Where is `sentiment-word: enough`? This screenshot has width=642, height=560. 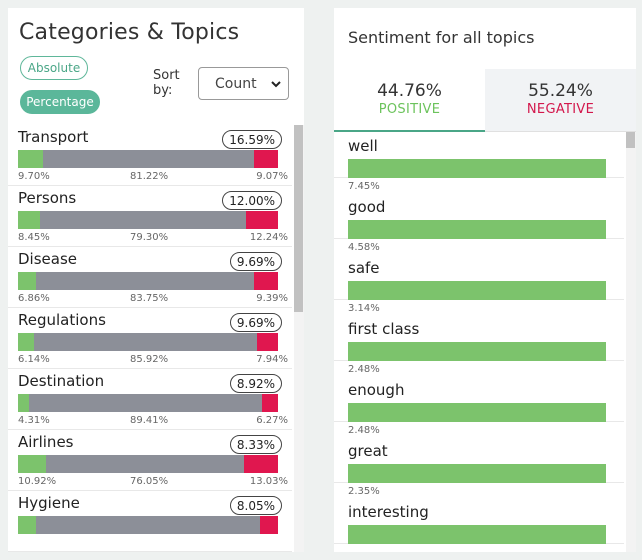 sentiment-word: enough is located at coordinates (376, 390).